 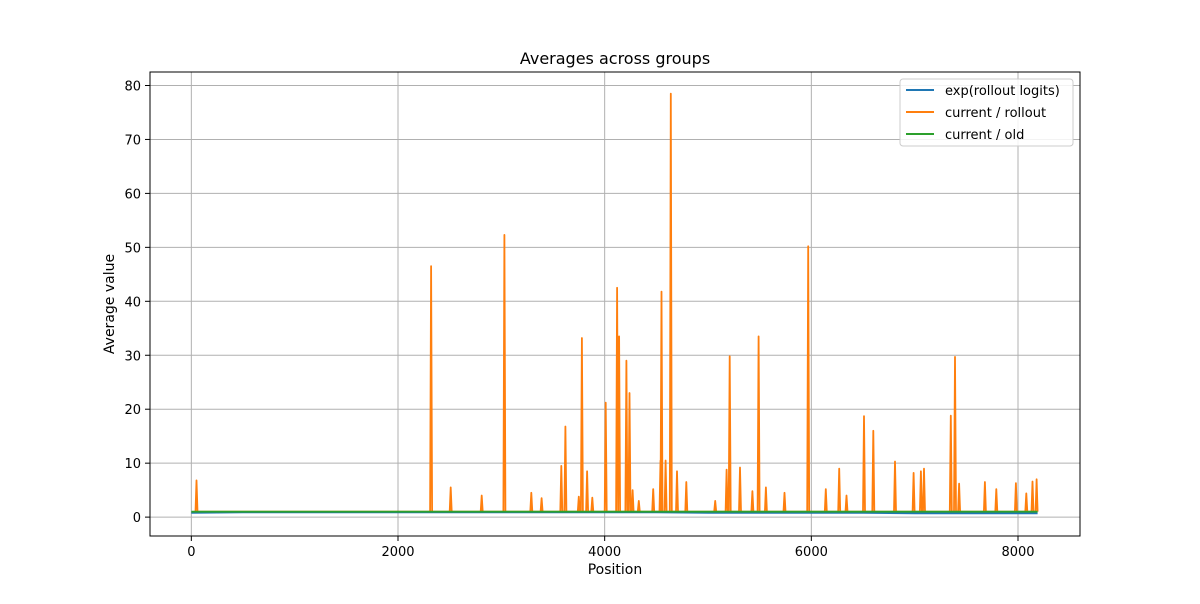 What do you see at coordinates (137, 518) in the screenshot?
I see `y-tick-label: 0` at bounding box center [137, 518].